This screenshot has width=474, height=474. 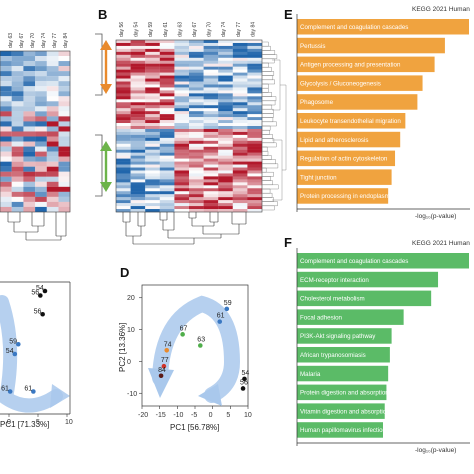 What do you see at coordinates (22, 40) in the screenshot?
I see `heatmap-a-column-label: day 67` at bounding box center [22, 40].